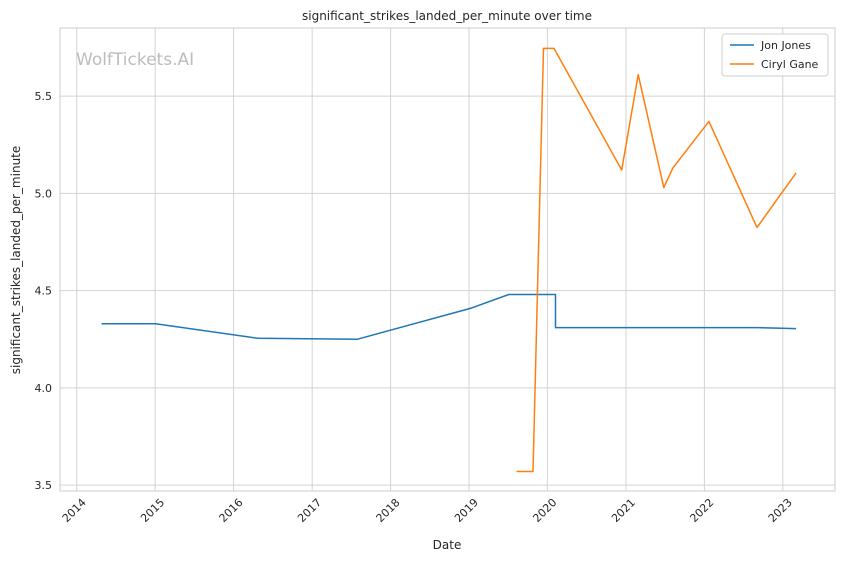 This screenshot has height=561, width=844. I want to click on watermark: WolfTickets.AI, so click(135, 60).